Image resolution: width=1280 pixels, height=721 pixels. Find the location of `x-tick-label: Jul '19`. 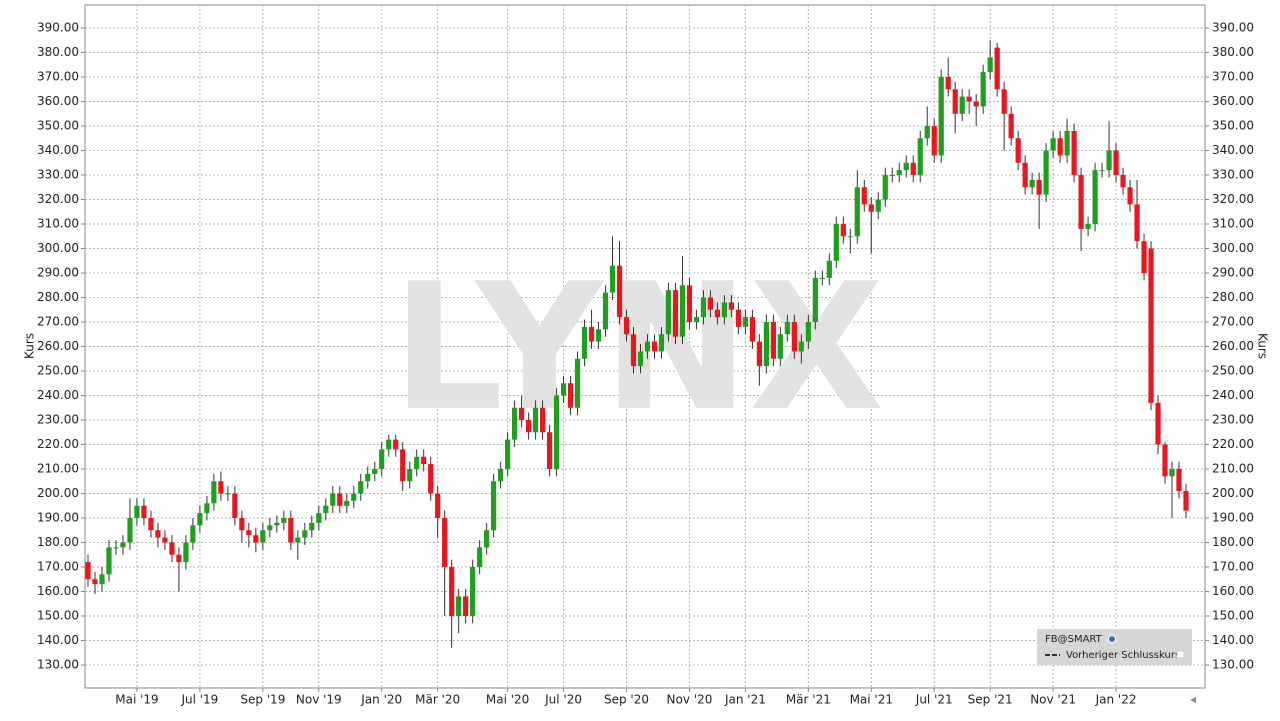

x-tick-label: Jul '19 is located at coordinates (199, 700).